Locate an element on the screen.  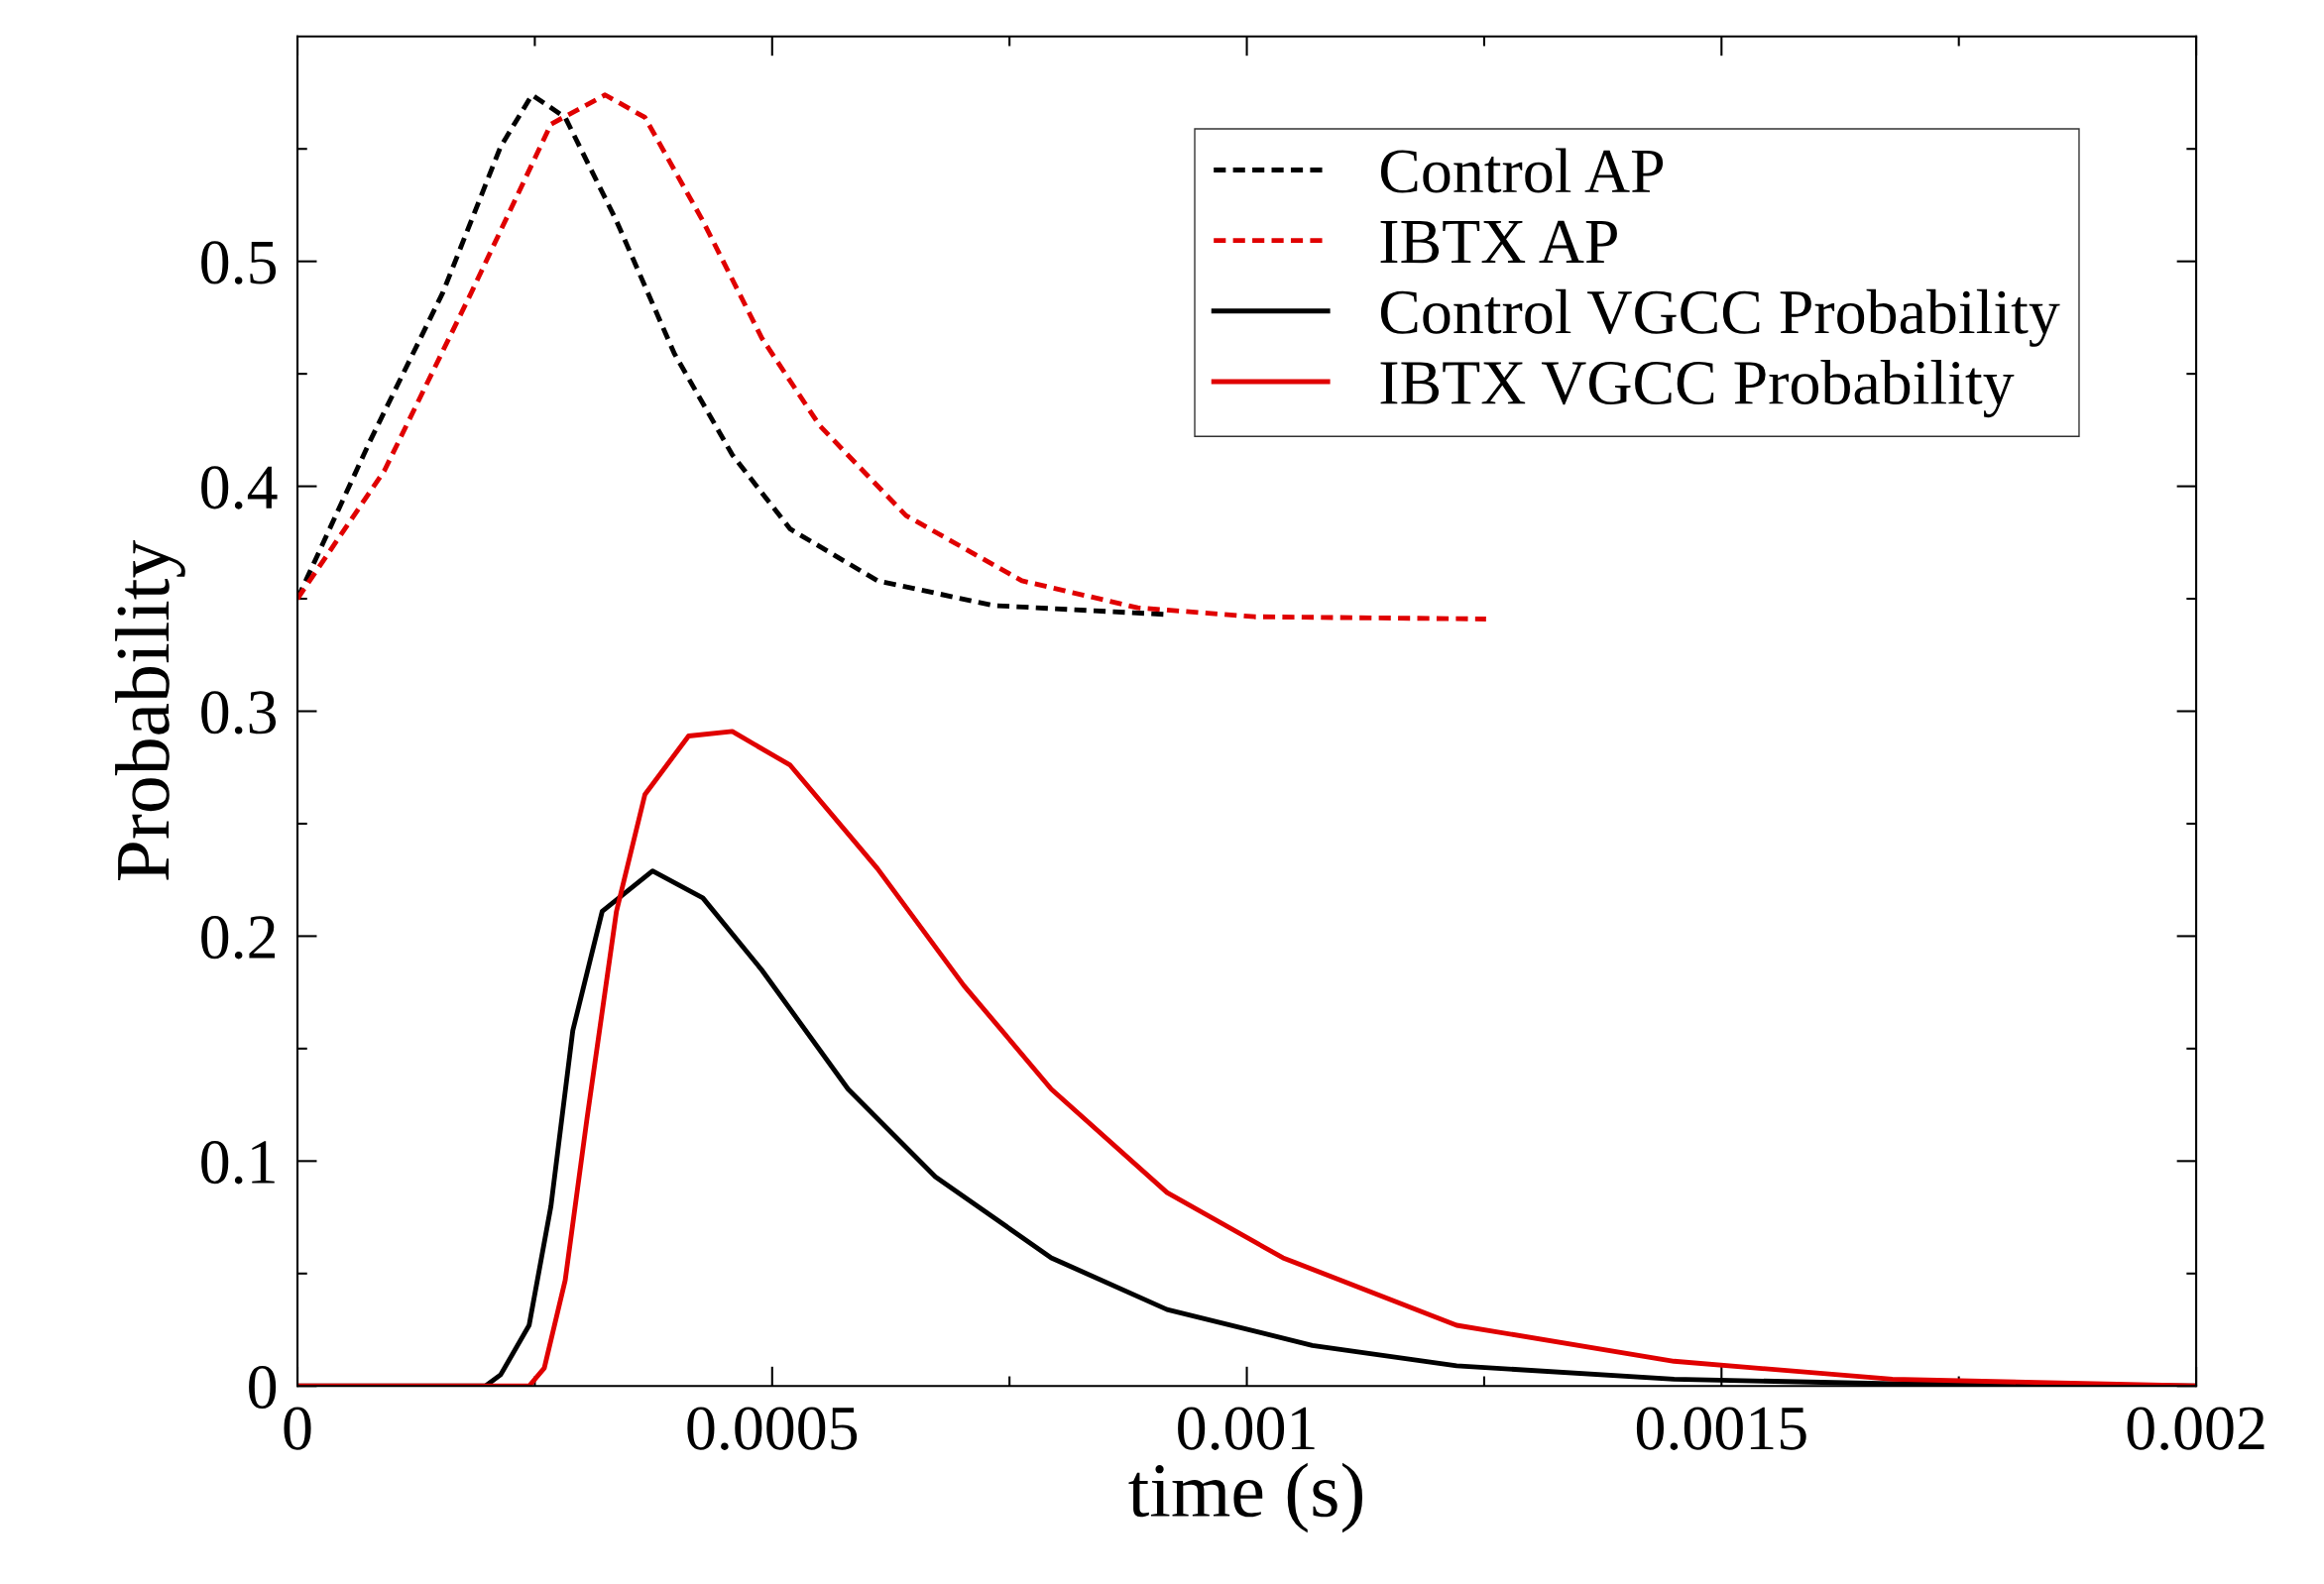
y-tick-label: 0.1 is located at coordinates (238, 1163).